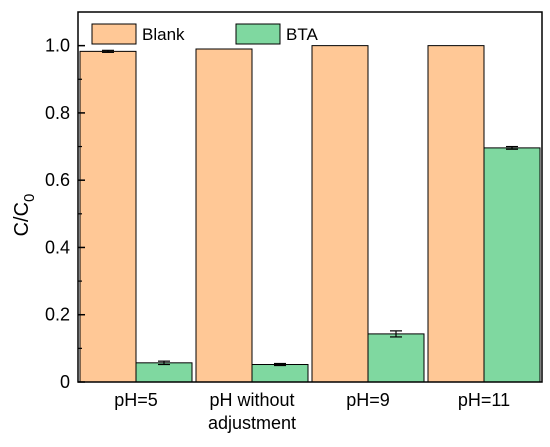 This screenshot has height=447, width=550. I want to click on x-tick-label-line: pH=5, so click(136, 400).